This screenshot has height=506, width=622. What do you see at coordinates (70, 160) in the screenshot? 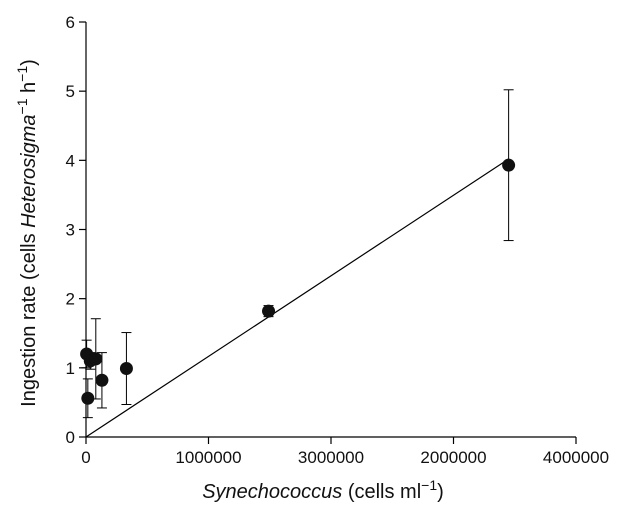
I see `y-tick-label: 4` at bounding box center [70, 160].